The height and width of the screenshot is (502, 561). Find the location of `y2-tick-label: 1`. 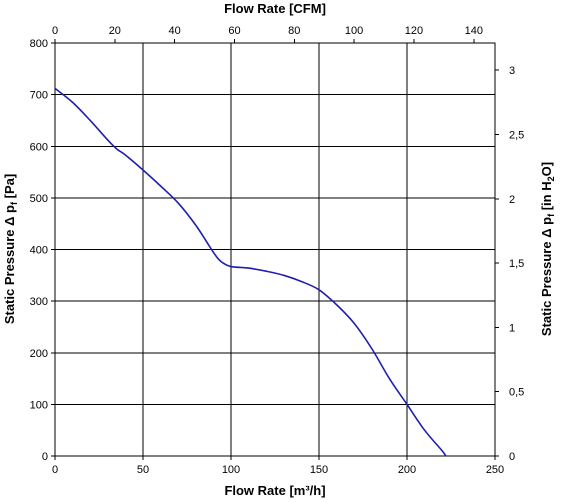

y2-tick-label: 1 is located at coordinates (512, 328).